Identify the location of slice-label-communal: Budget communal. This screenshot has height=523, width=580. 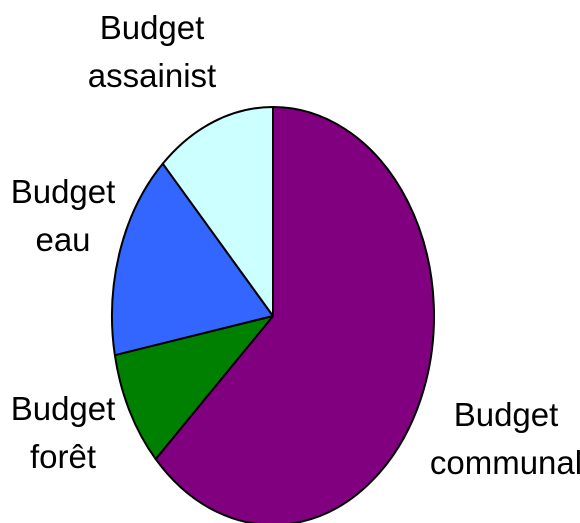
(505, 438).